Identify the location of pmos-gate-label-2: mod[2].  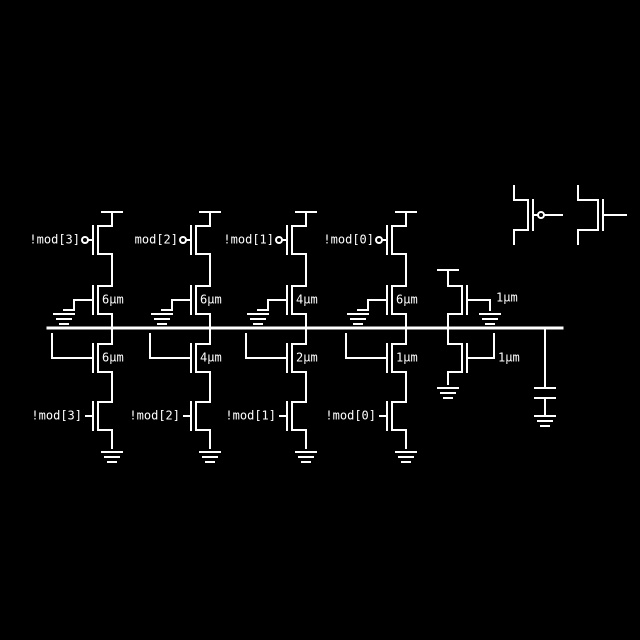
(156, 240).